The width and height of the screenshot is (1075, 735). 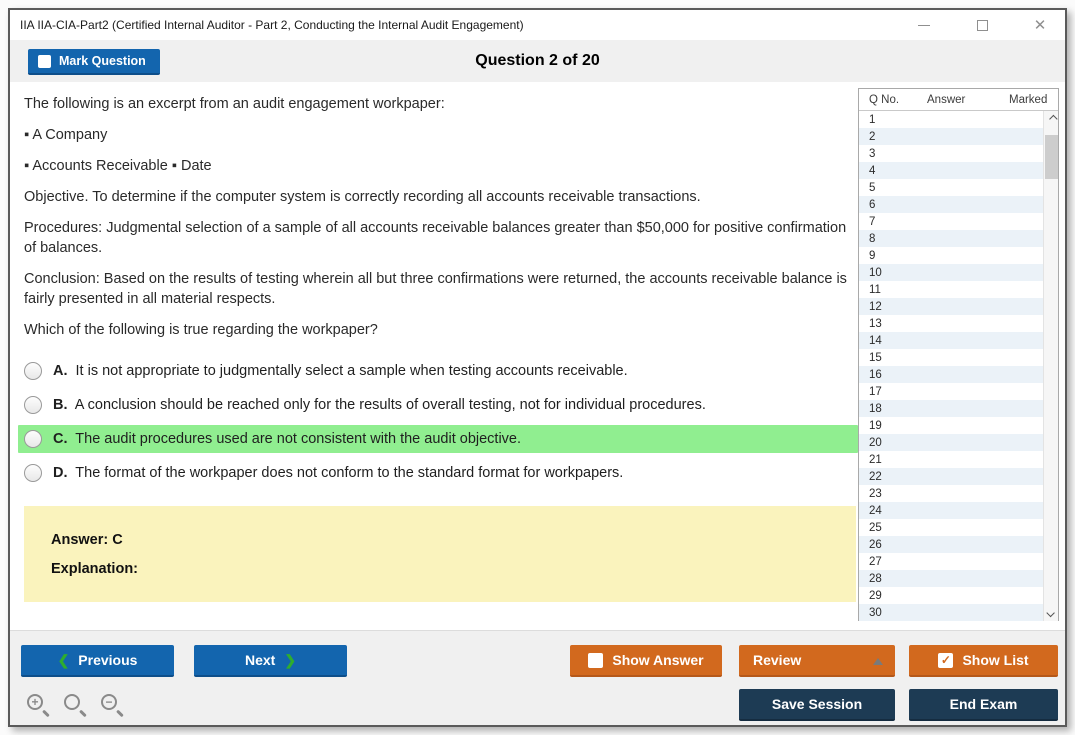 What do you see at coordinates (872, 153) in the screenshot?
I see `cell-q: 3` at bounding box center [872, 153].